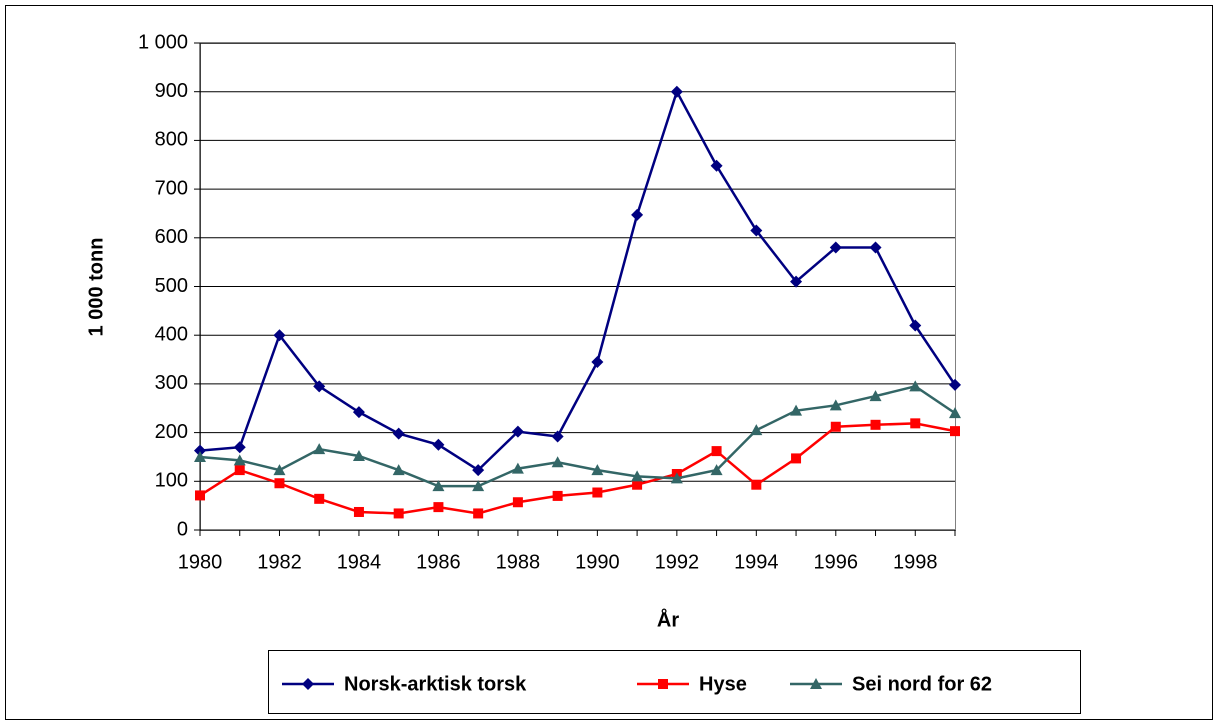 The height and width of the screenshot is (724, 1217). What do you see at coordinates (518, 562) in the screenshot?
I see `x-tick-label: 1988` at bounding box center [518, 562].